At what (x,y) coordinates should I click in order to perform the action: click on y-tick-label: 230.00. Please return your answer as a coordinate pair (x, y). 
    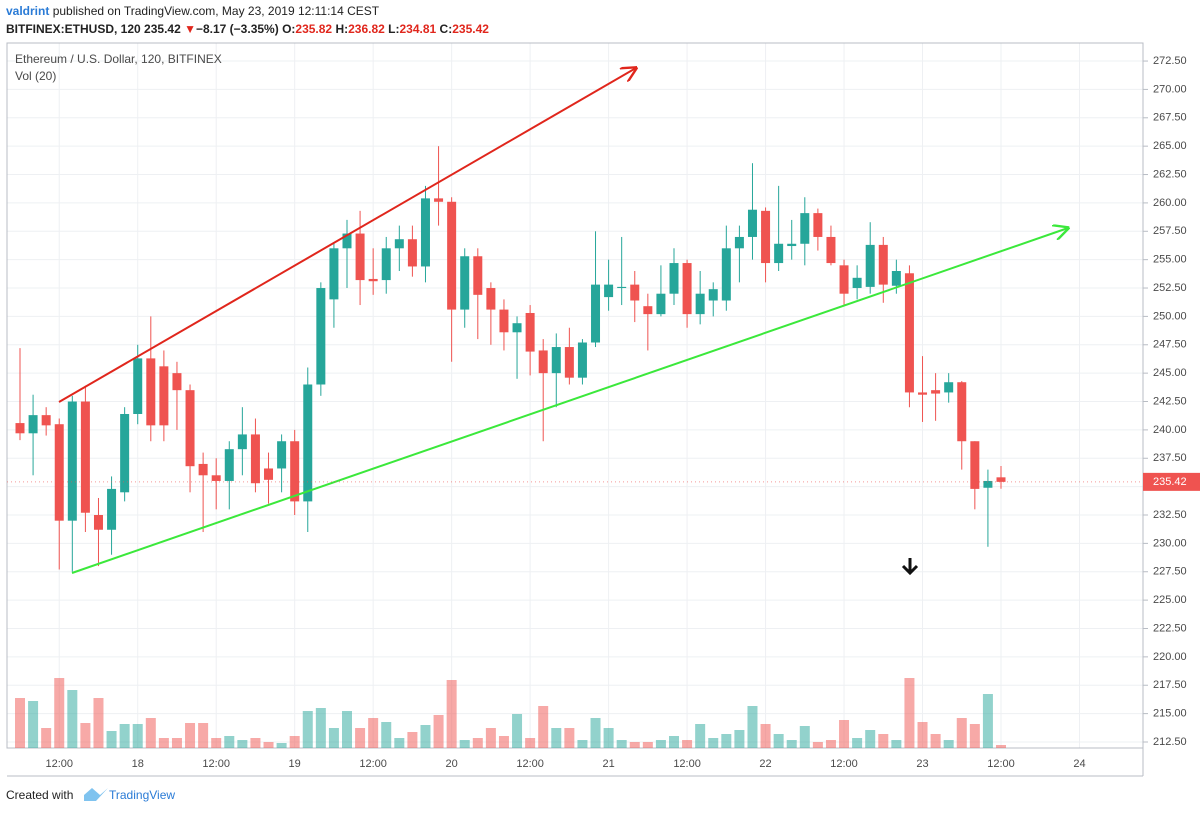
    Looking at the image, I should click on (1170, 543).